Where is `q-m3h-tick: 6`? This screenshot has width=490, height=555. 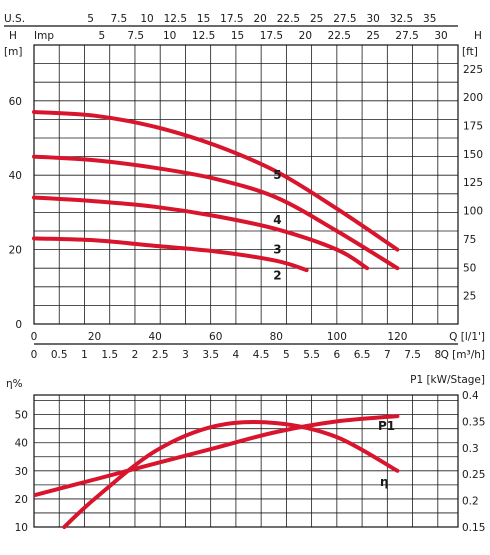 q-m3h-tick: 6 is located at coordinates (337, 355).